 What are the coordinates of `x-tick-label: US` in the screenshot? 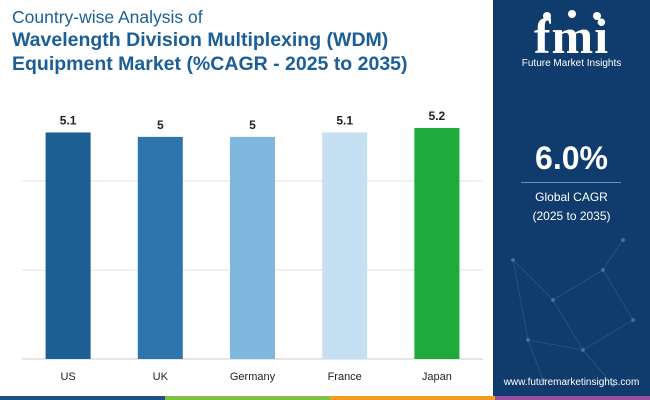 It's located at (67, 377).